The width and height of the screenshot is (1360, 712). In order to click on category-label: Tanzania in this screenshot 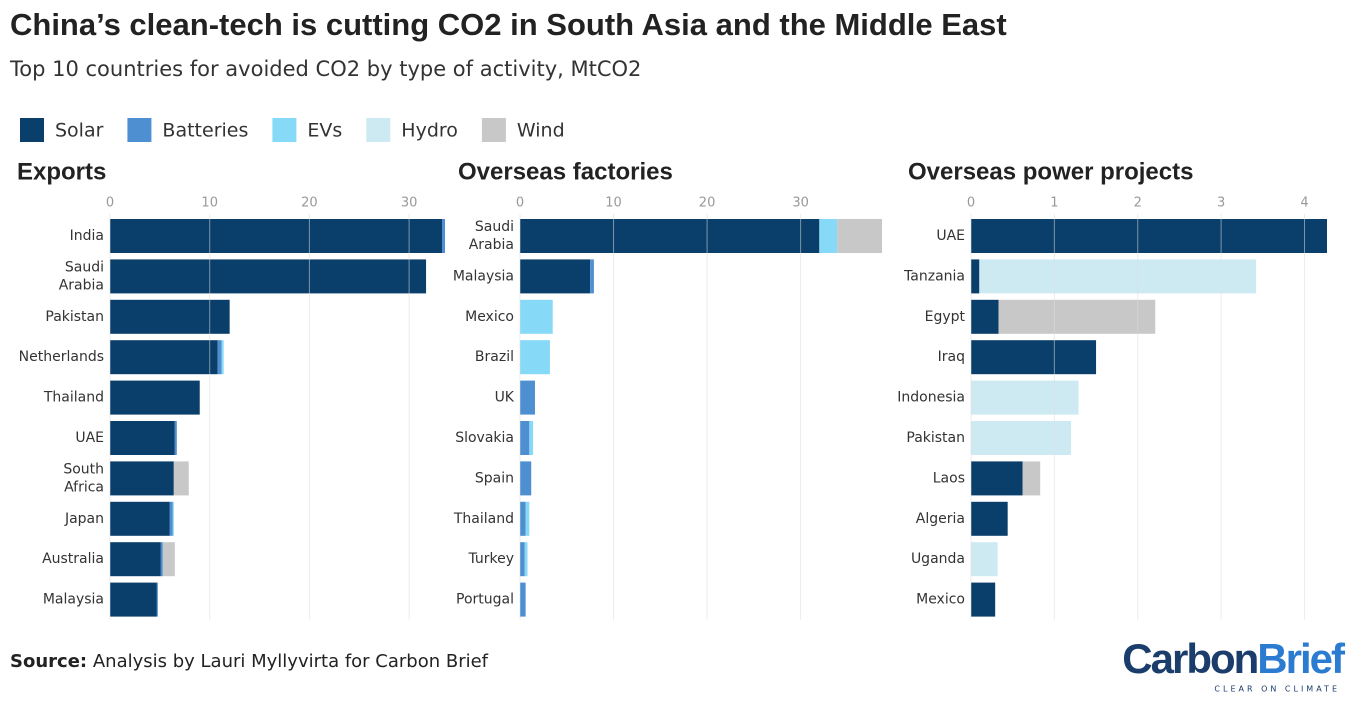, I will do `click(934, 276)`.